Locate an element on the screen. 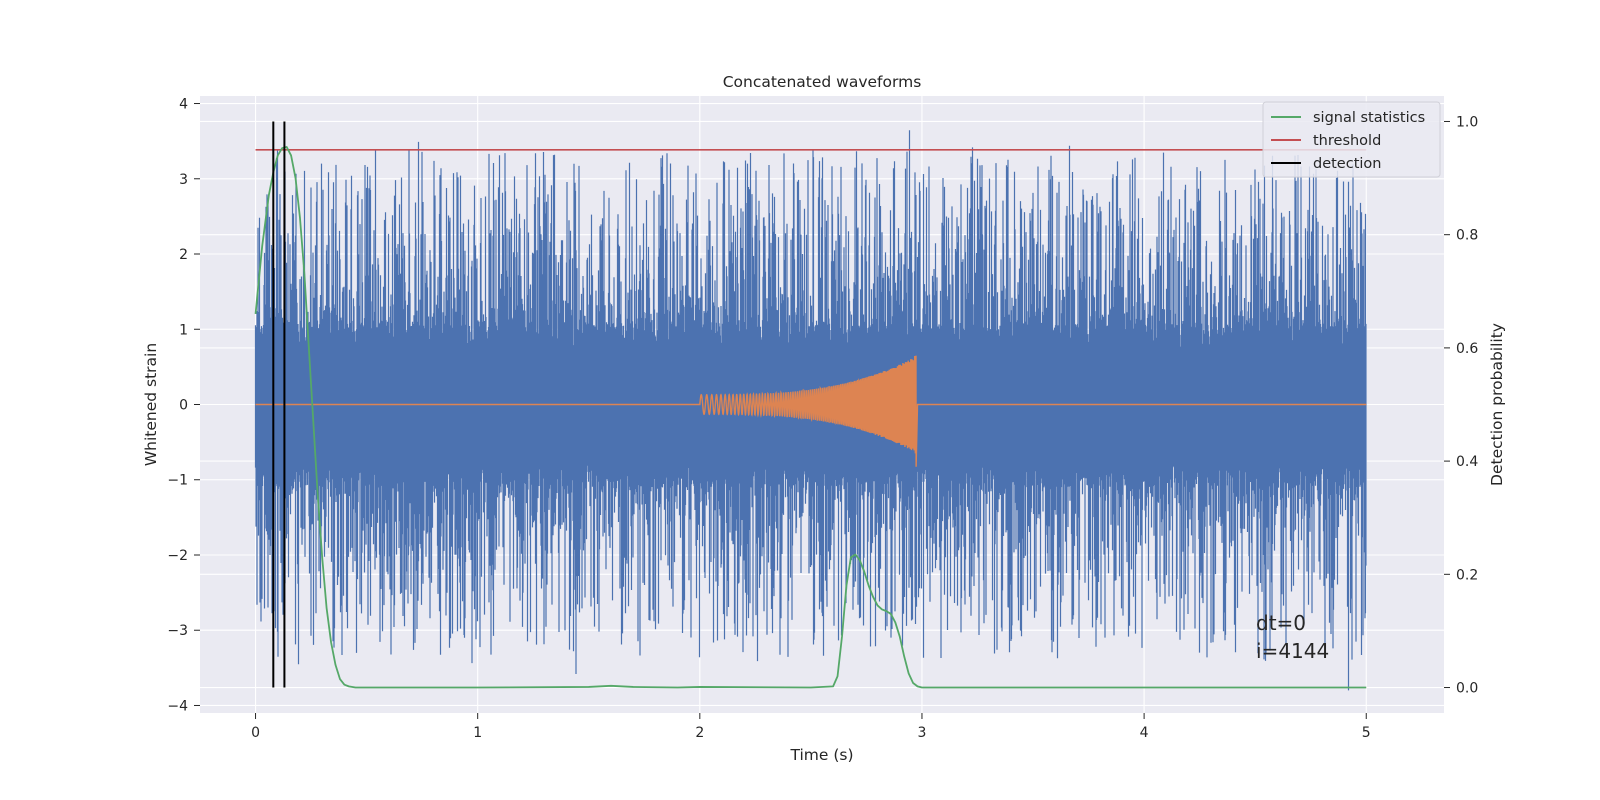  x-tick-label: 3 is located at coordinates (922, 733).